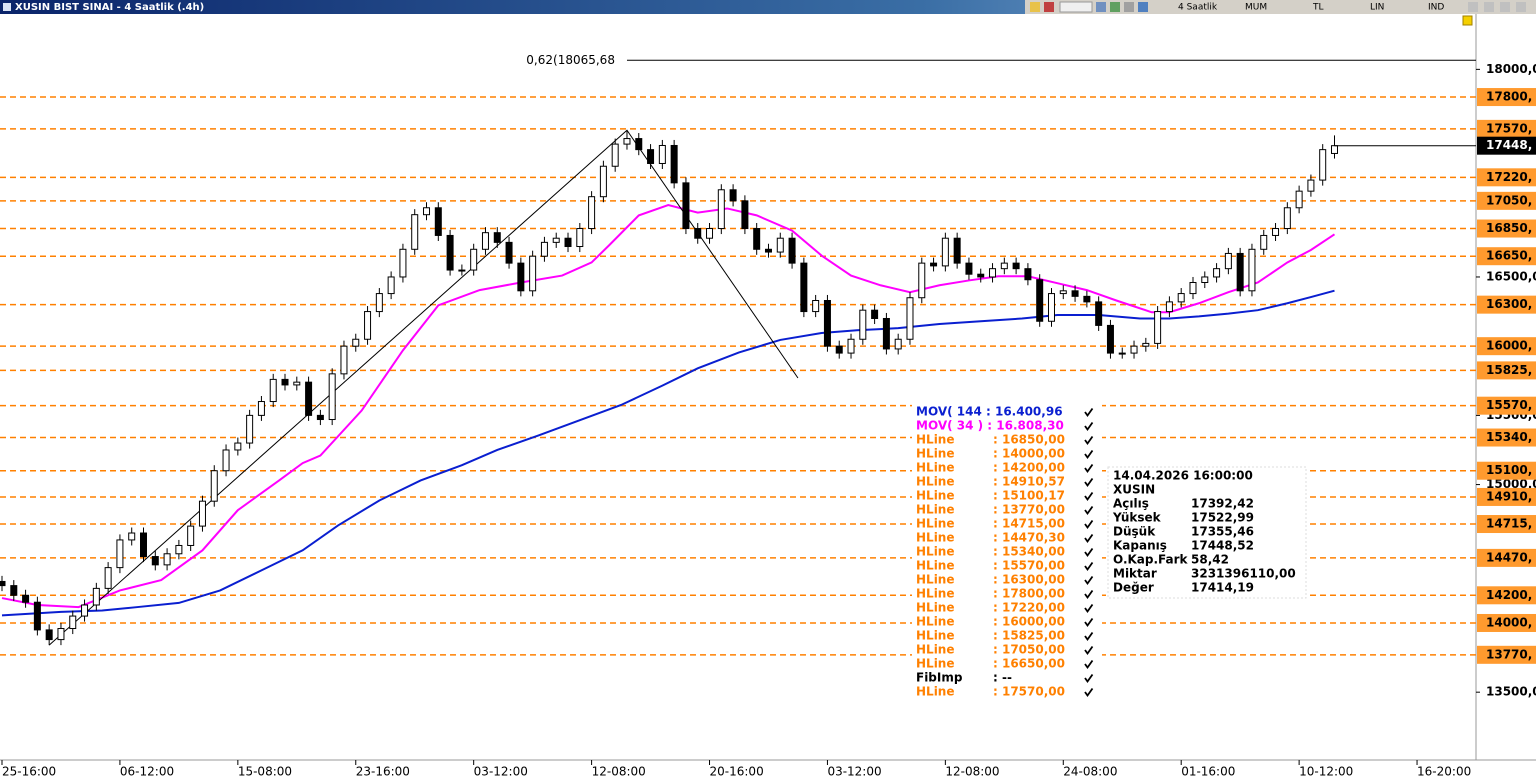 The height and width of the screenshot is (781, 1536). What do you see at coordinates (1133, 588) in the screenshot?
I see `info-label: Değer` at bounding box center [1133, 588].